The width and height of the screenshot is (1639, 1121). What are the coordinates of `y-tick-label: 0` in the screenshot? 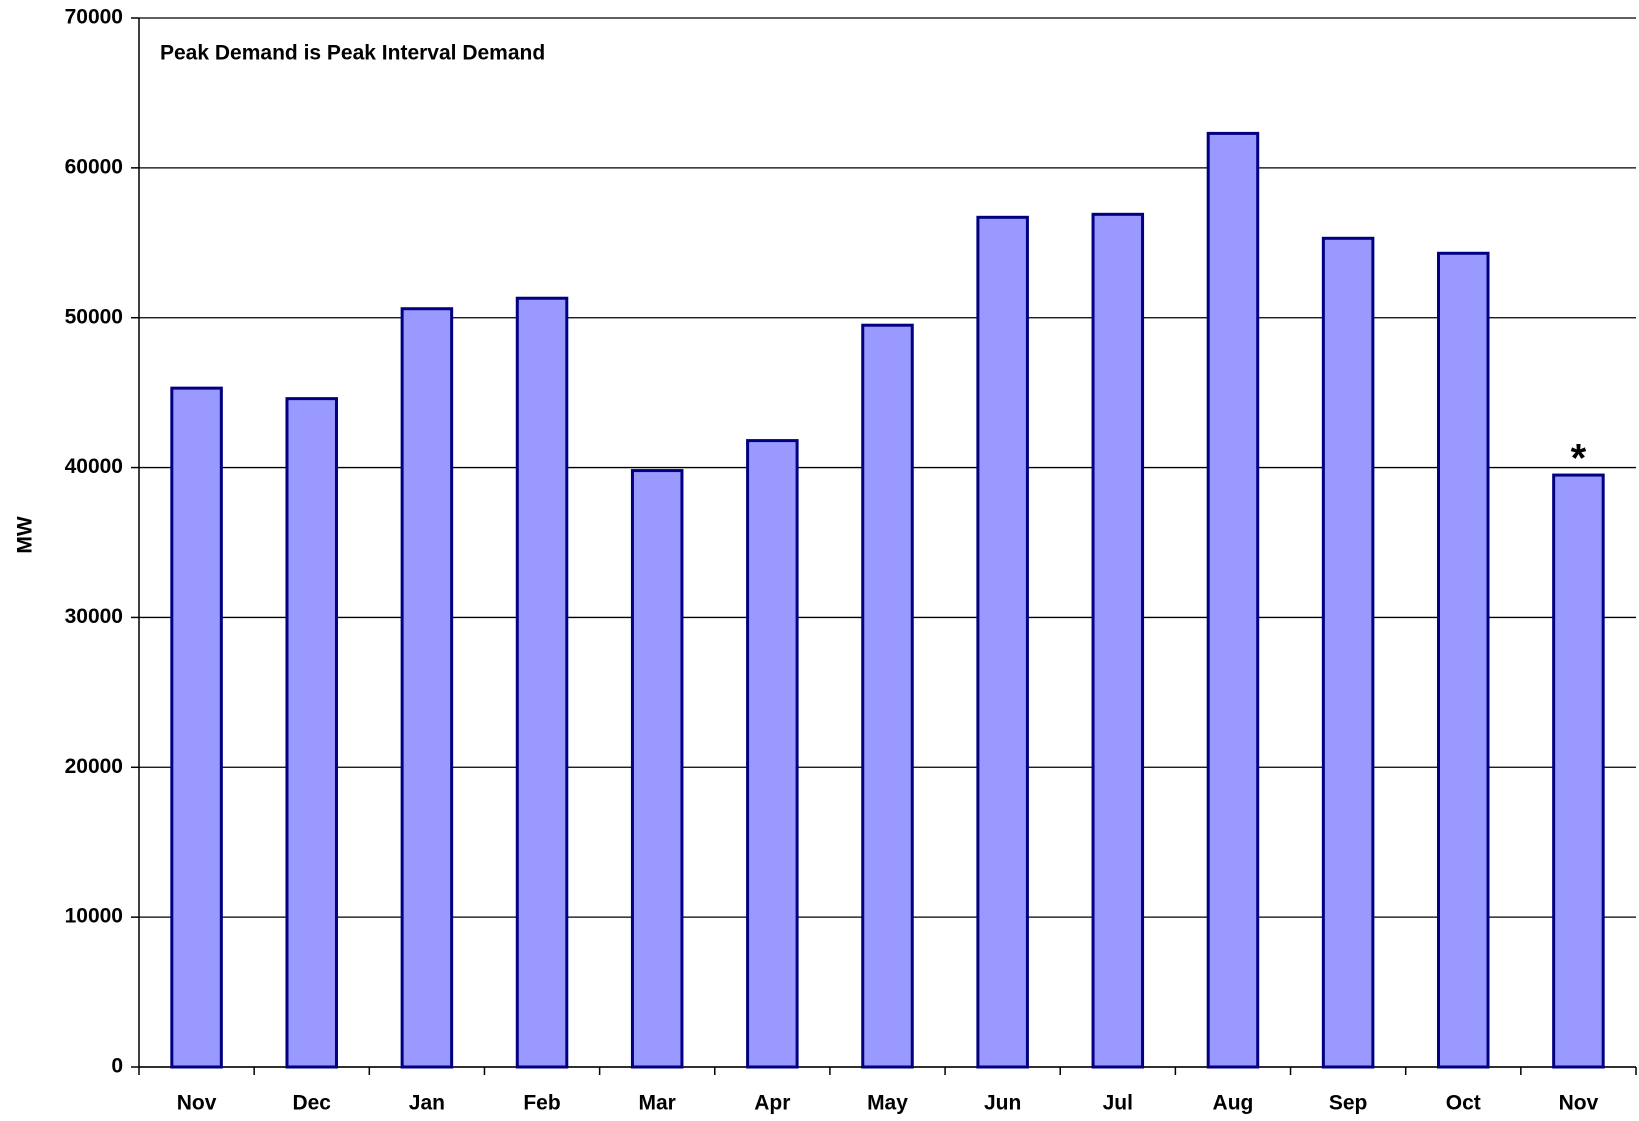 It's located at (117, 1066).